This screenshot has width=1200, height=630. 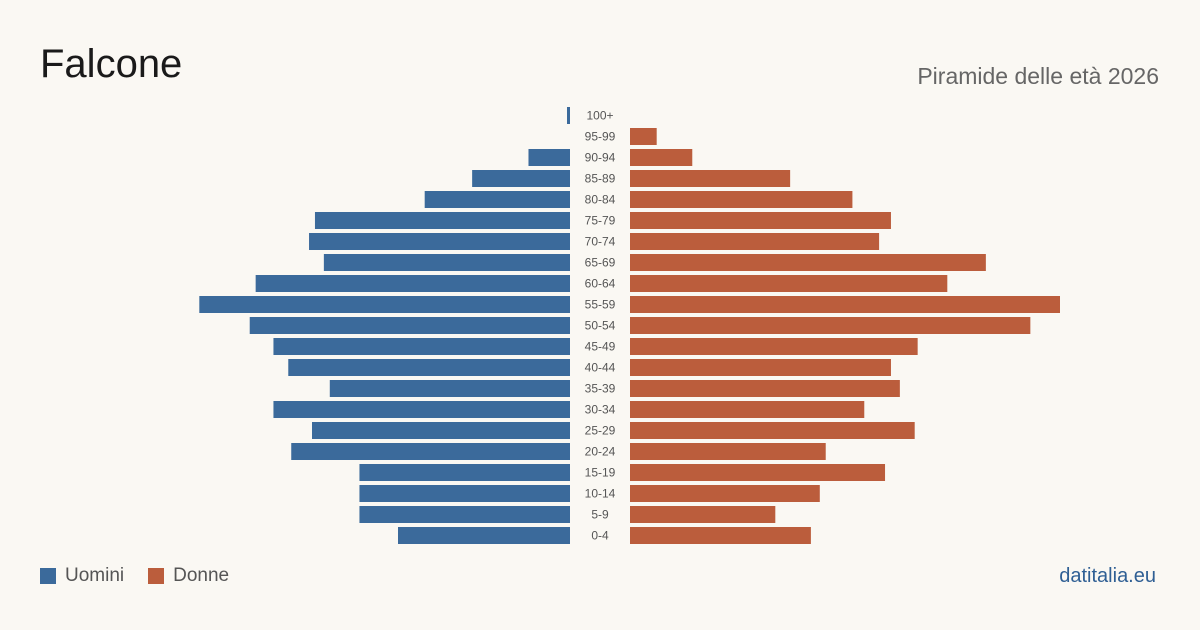 What do you see at coordinates (1107, 576) in the screenshot?
I see `brand-link: datitalia.eu` at bounding box center [1107, 576].